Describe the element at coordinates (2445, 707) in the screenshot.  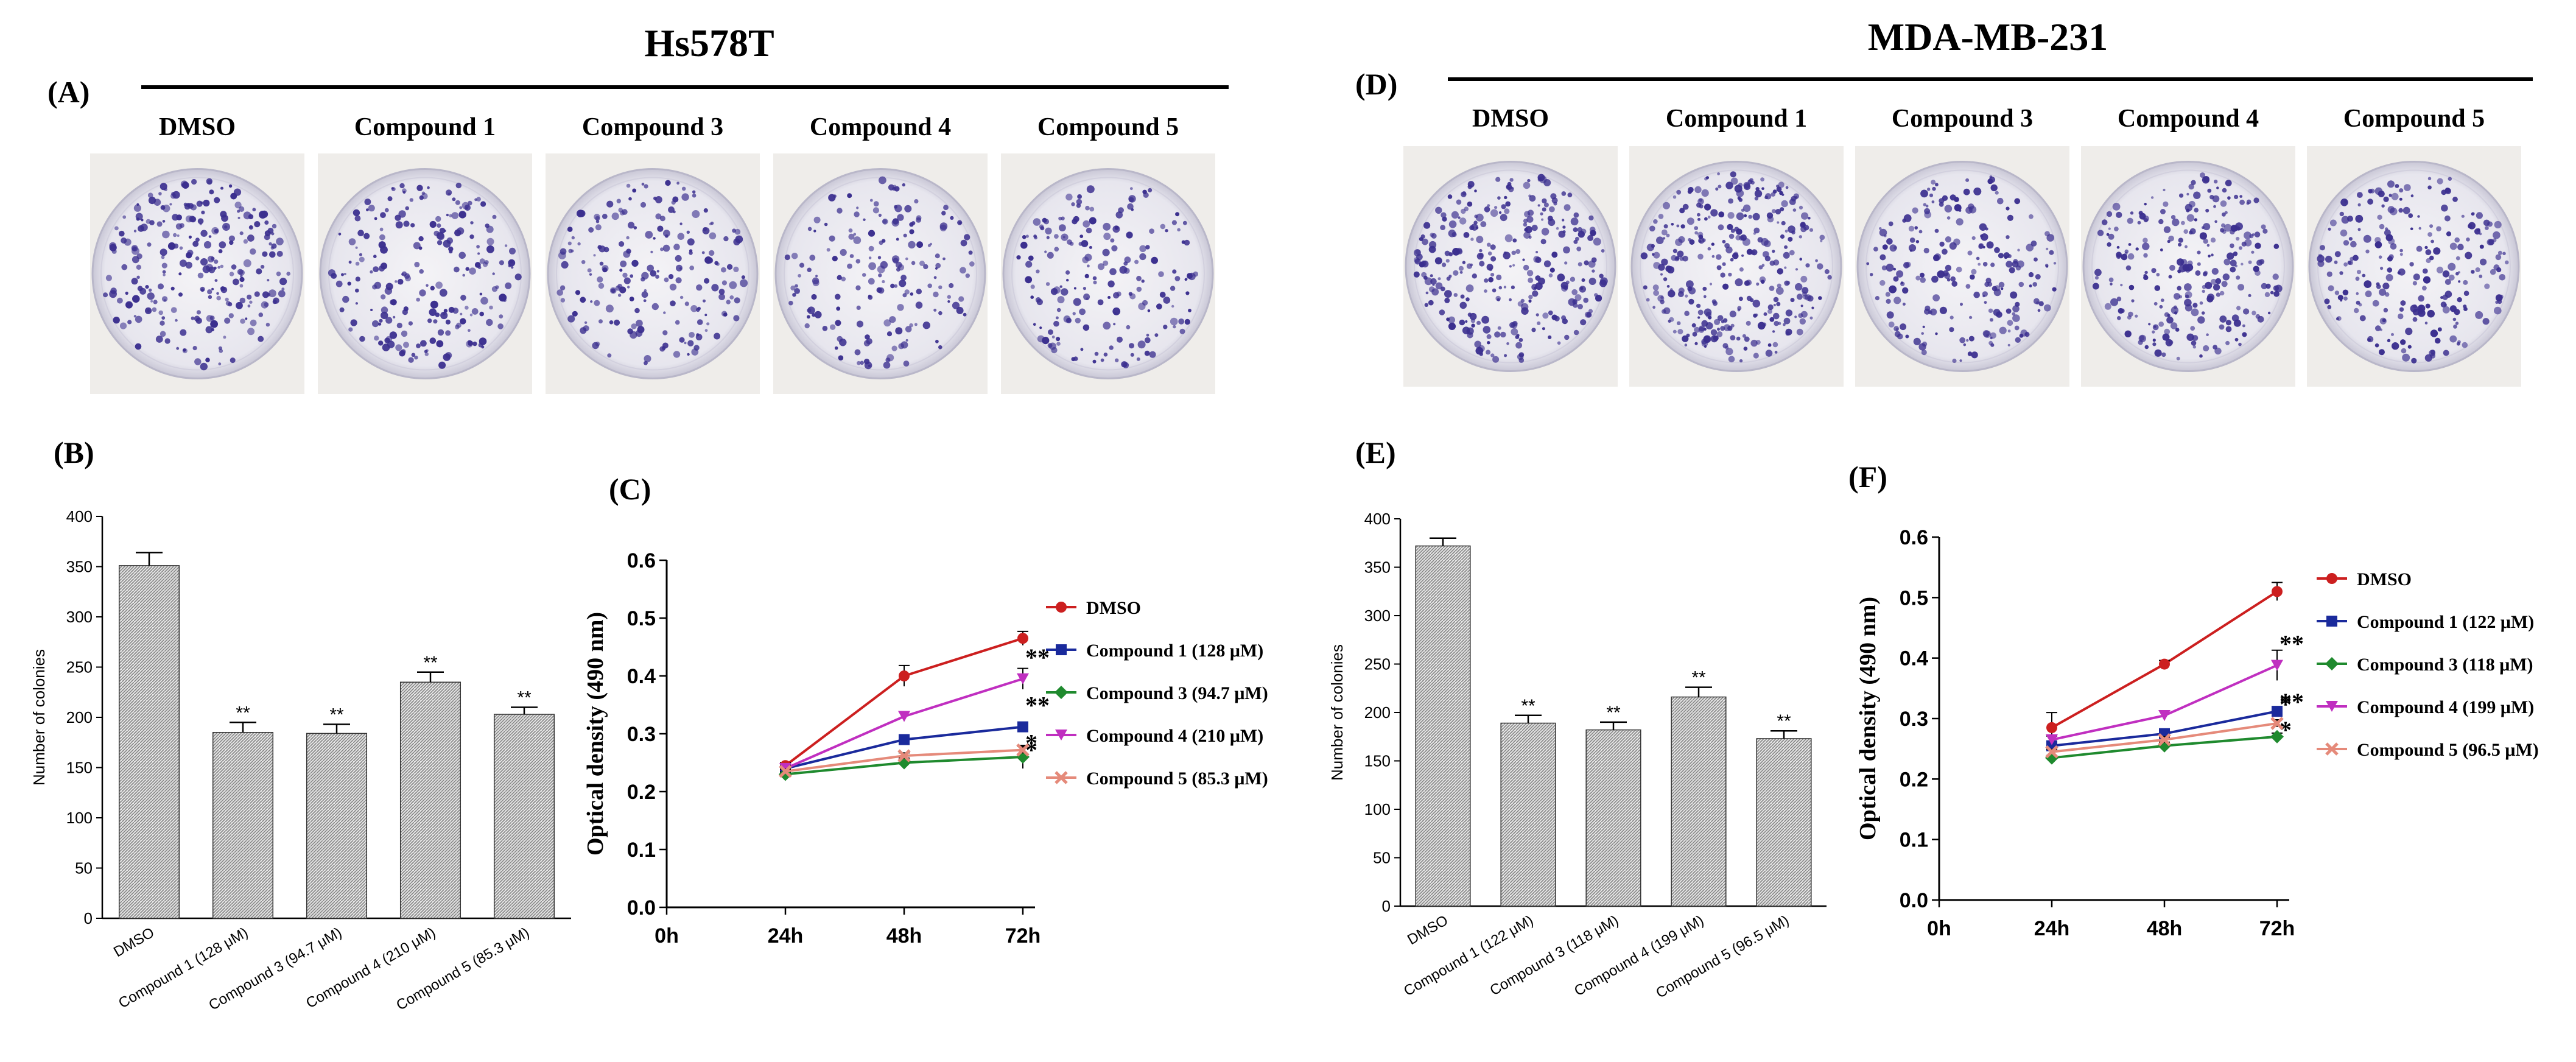
I see `legend-label: Compound 4 (199 μM)` at that location.